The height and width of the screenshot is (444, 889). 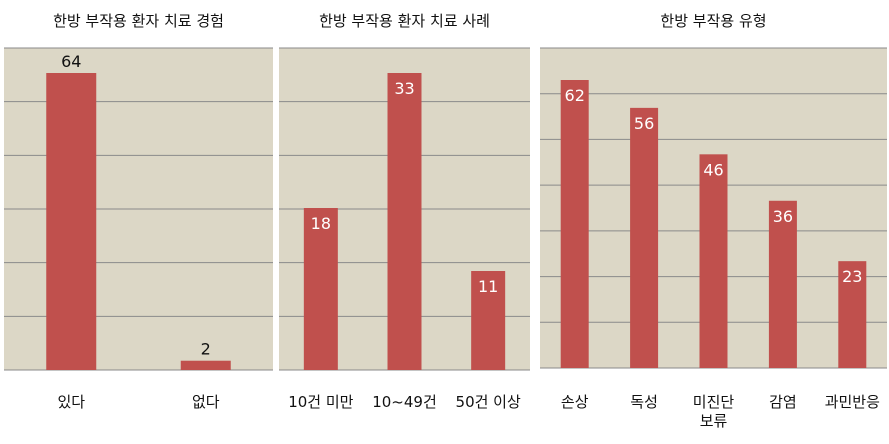 I want to click on tick-label: 10건 미만, so click(x=320, y=402).